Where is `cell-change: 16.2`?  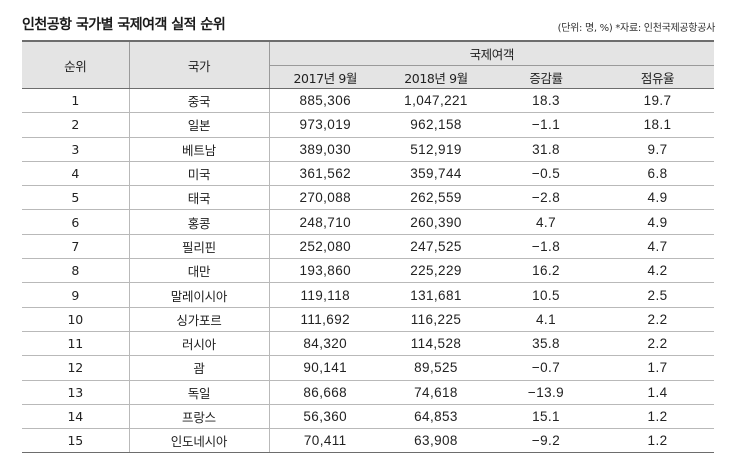
cell-change: 16.2 is located at coordinates (546, 271).